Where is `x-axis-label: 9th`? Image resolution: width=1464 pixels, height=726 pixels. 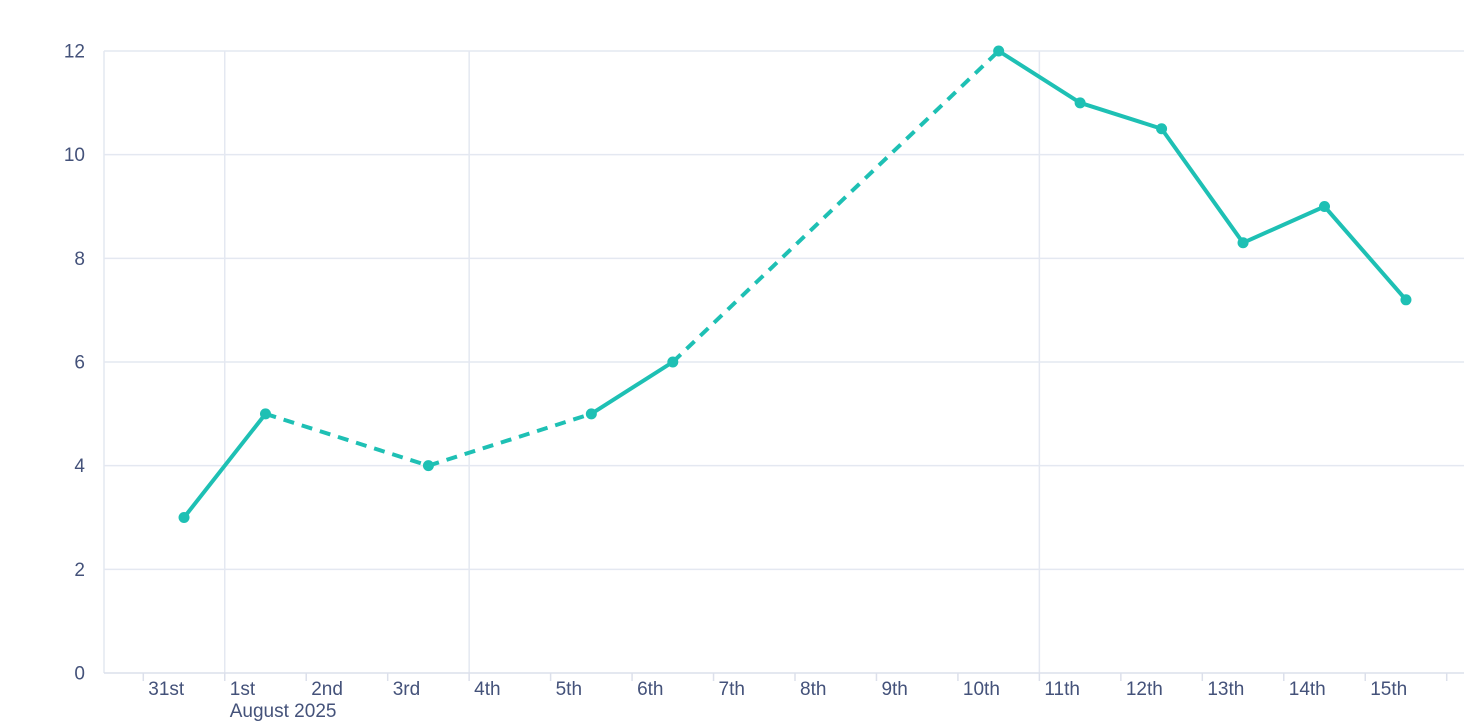 x-axis-label: 9th is located at coordinates (894, 689).